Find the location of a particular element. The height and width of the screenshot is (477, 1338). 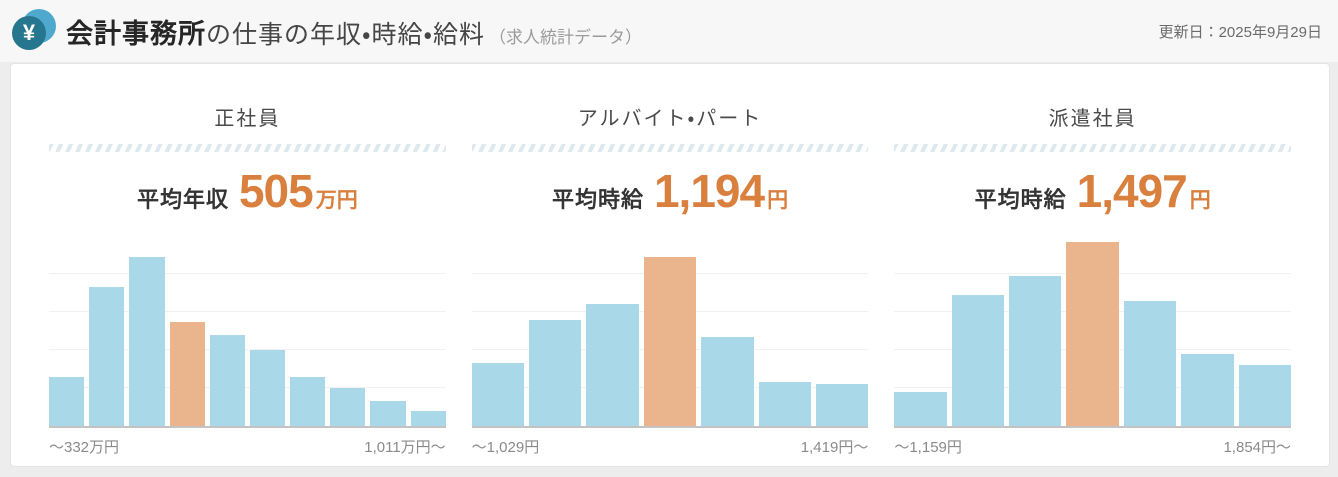

yen-icon: ¥ is located at coordinates (34, 31).